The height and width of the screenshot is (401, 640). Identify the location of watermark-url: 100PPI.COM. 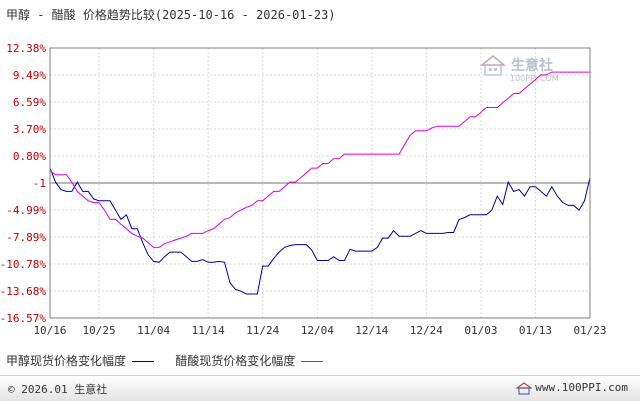
(534, 78).